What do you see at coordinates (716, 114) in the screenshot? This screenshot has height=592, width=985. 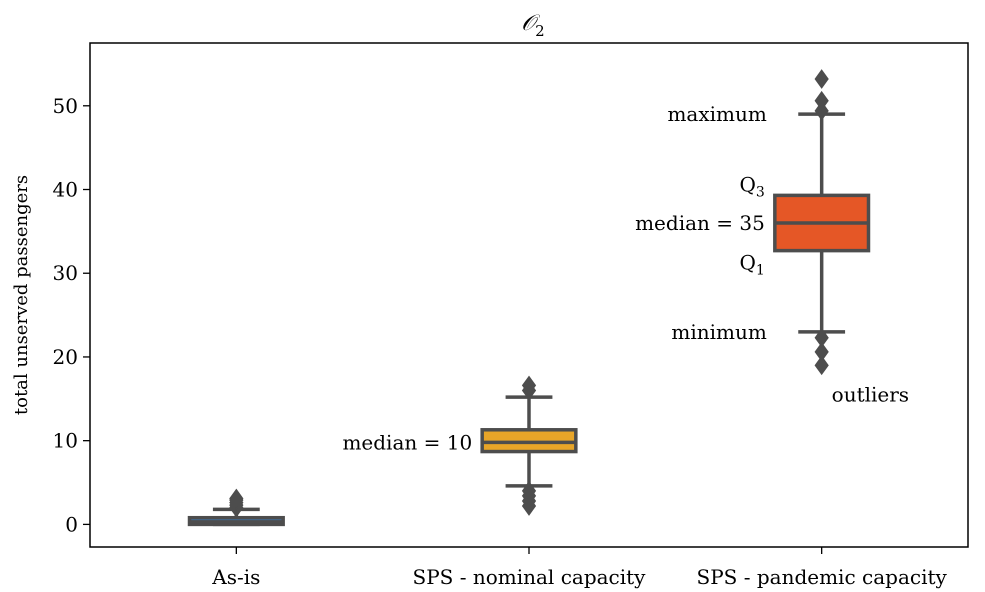 I see `annotation-maximum: maximum` at bounding box center [716, 114].